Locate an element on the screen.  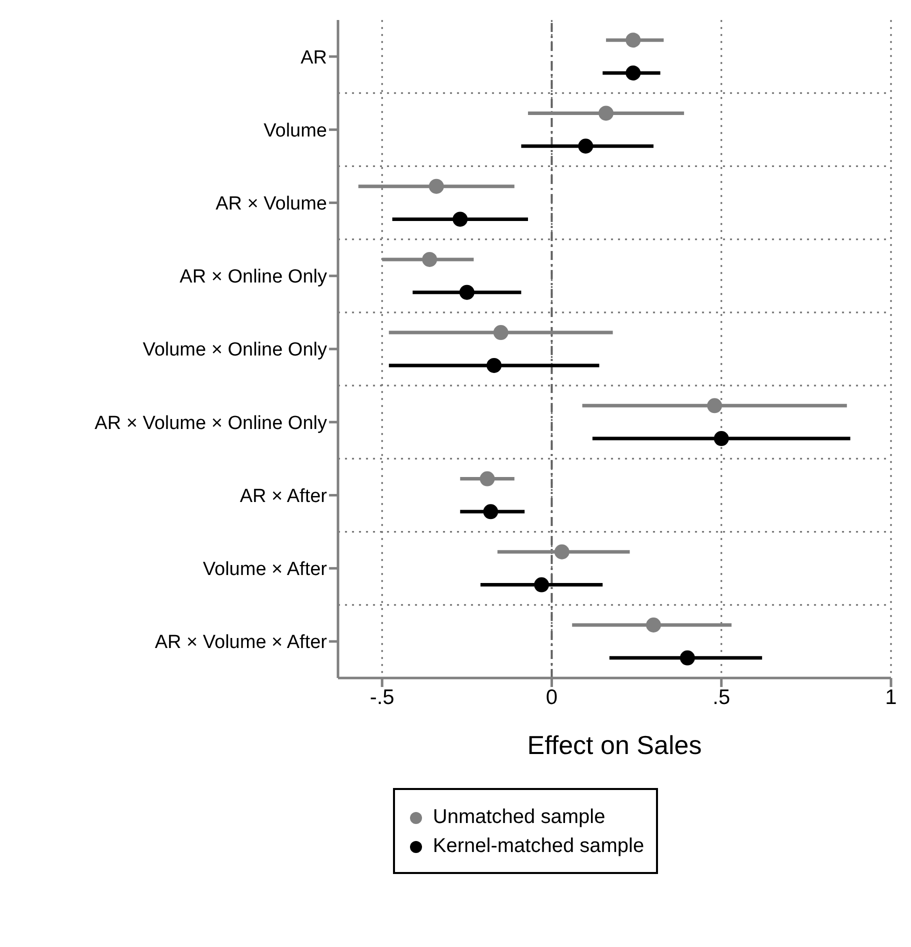
y-tick-label: AR × Volume is located at coordinates (271, 204).